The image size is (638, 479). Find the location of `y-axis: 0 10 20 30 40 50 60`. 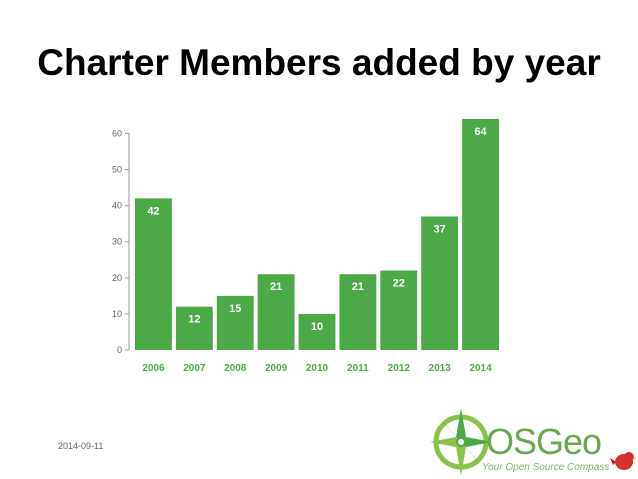

y-axis: 0 10 20 30 40 50 60 is located at coordinates (121, 241).